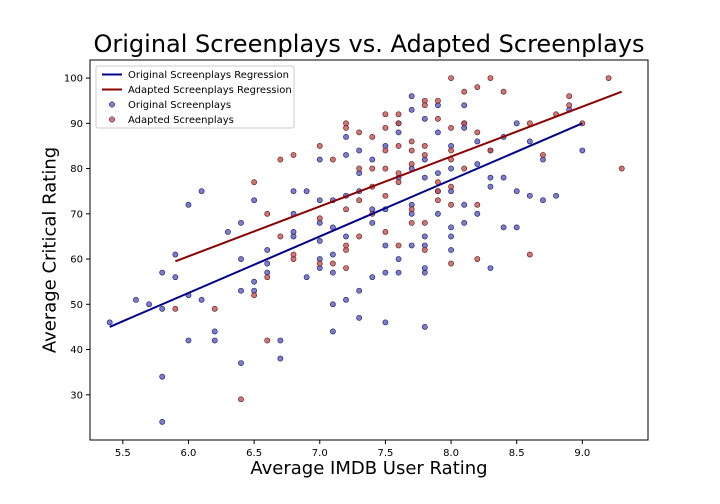 Image resolution: width=720 pixels, height=504 pixels. I want to click on x-tick-label: 5.5, so click(123, 453).